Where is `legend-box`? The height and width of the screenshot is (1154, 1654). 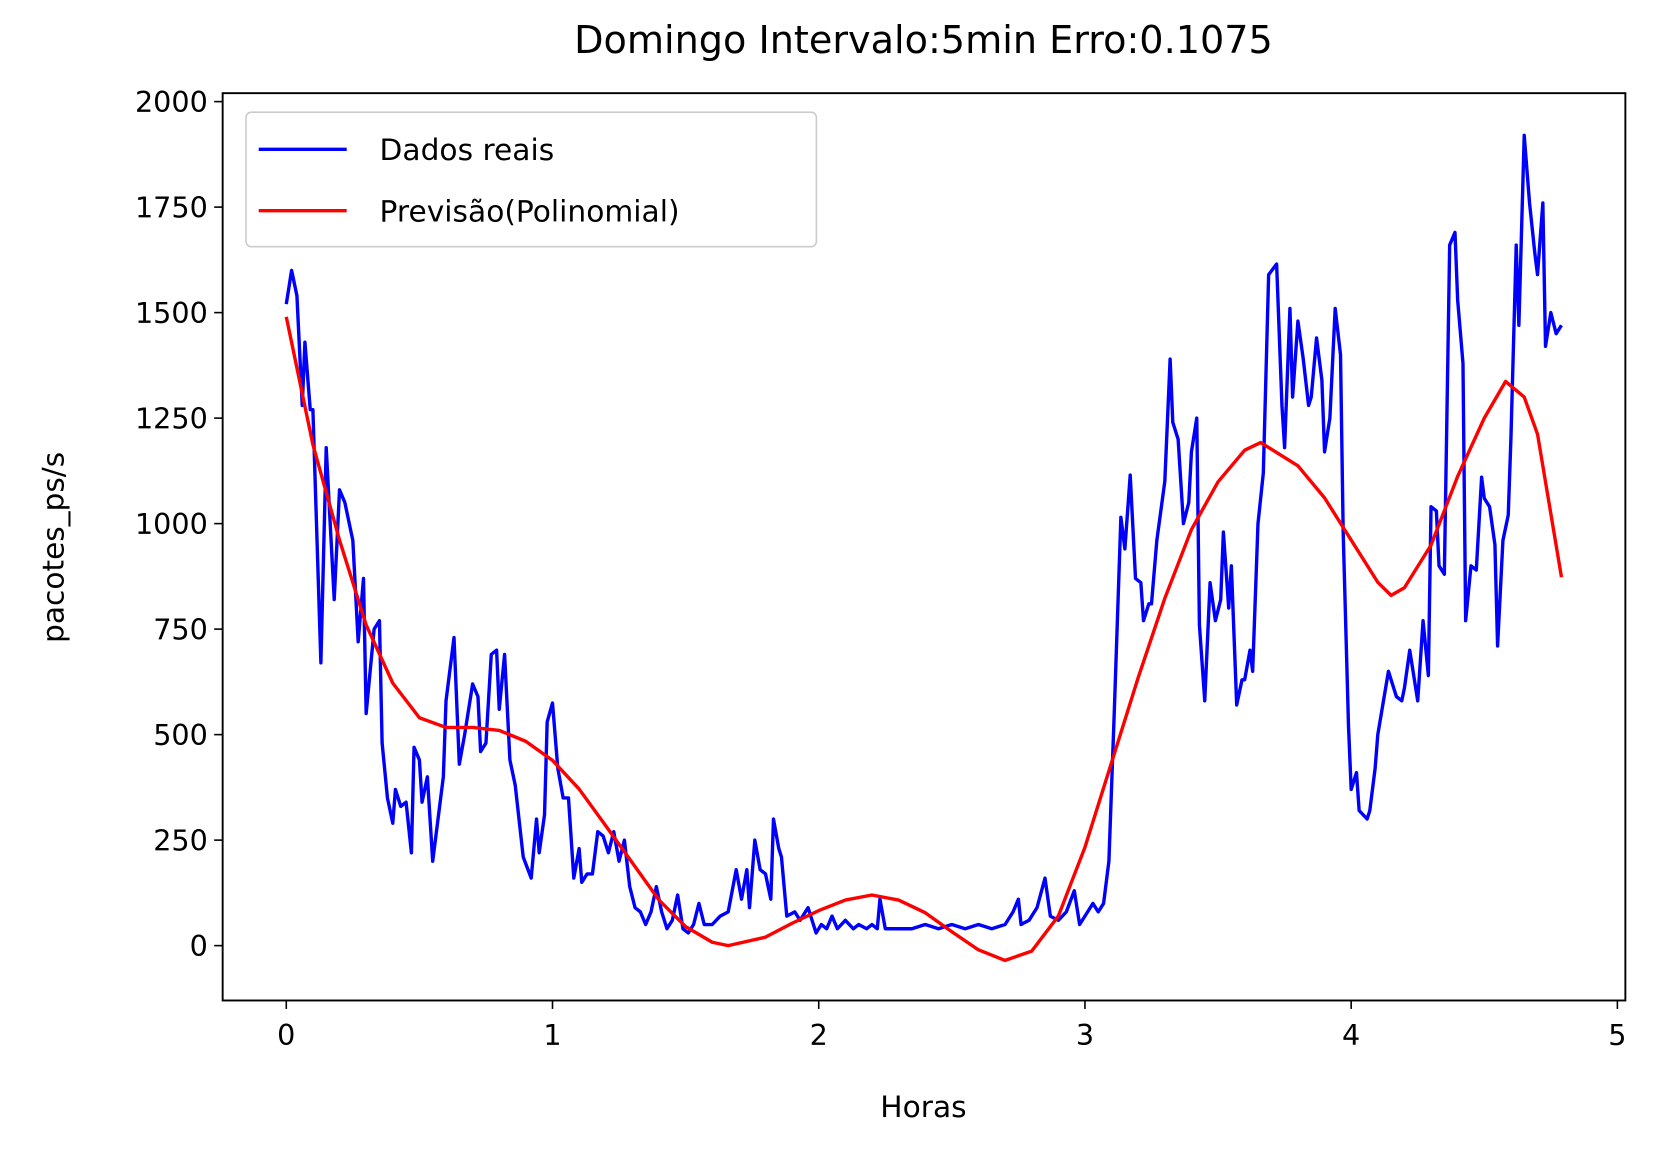
legend-box is located at coordinates (531, 179).